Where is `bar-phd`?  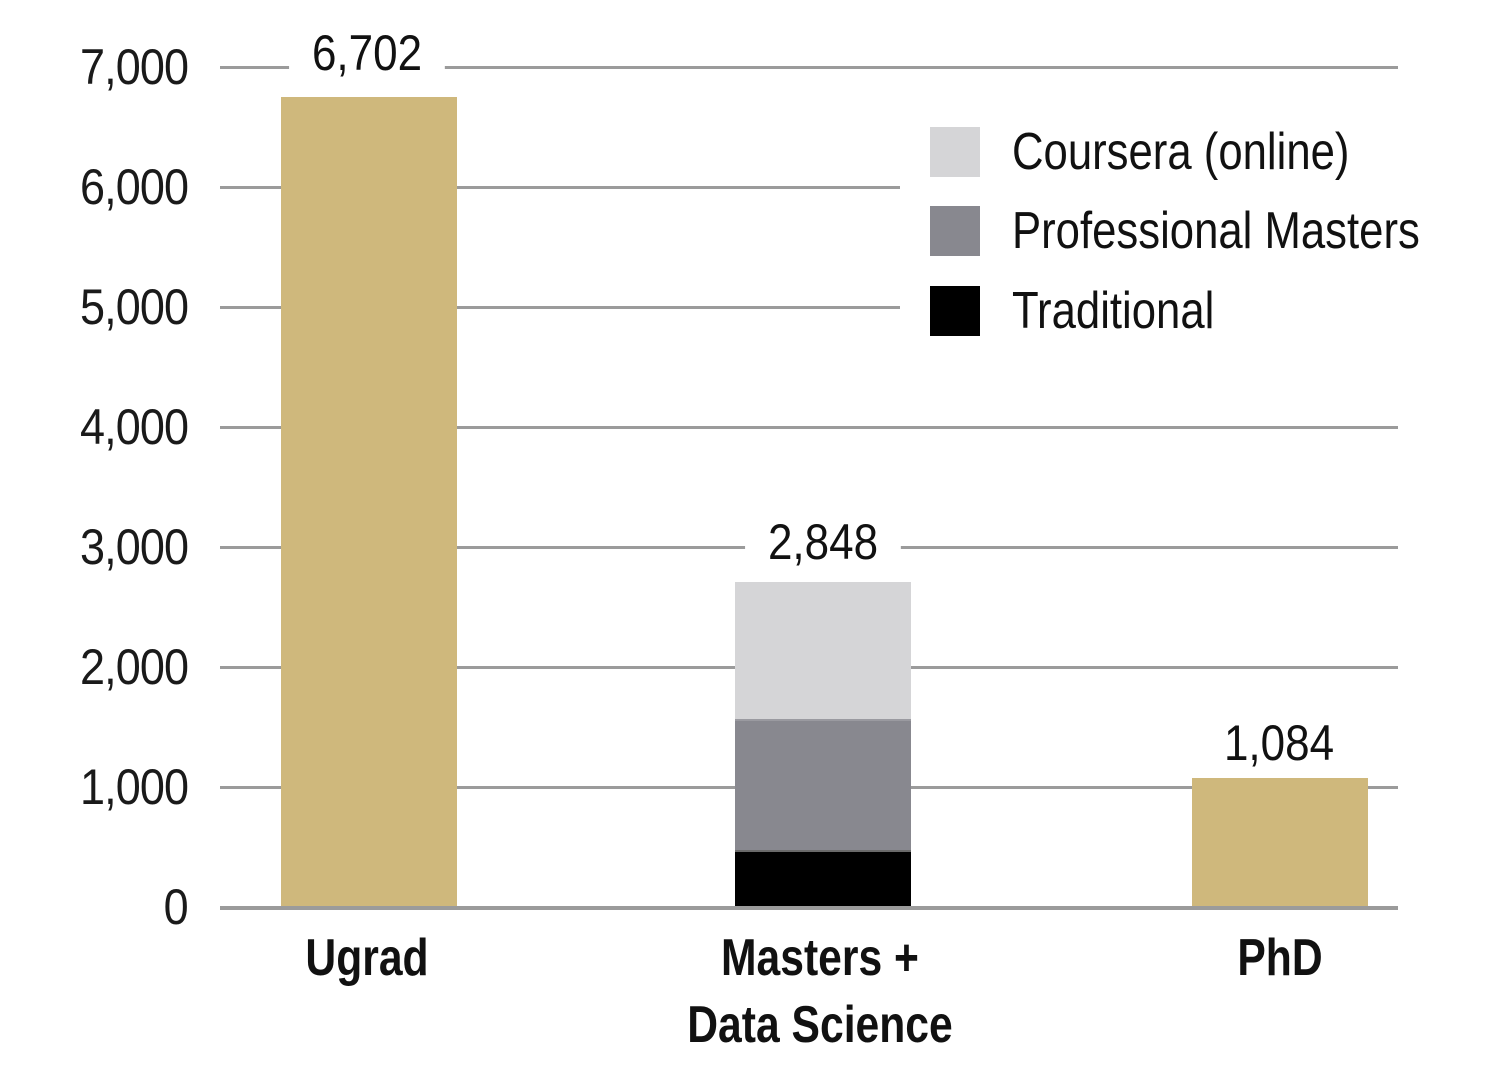 bar-phd is located at coordinates (1280, 842).